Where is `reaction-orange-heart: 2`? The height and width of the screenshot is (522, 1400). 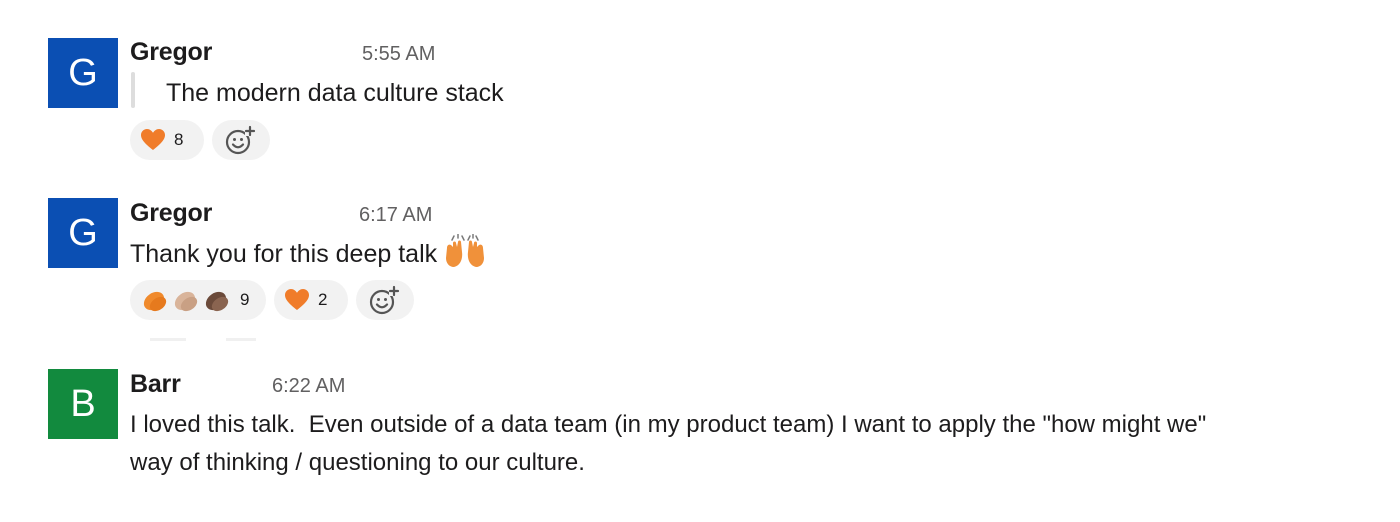 reaction-orange-heart: 2 is located at coordinates (311, 300).